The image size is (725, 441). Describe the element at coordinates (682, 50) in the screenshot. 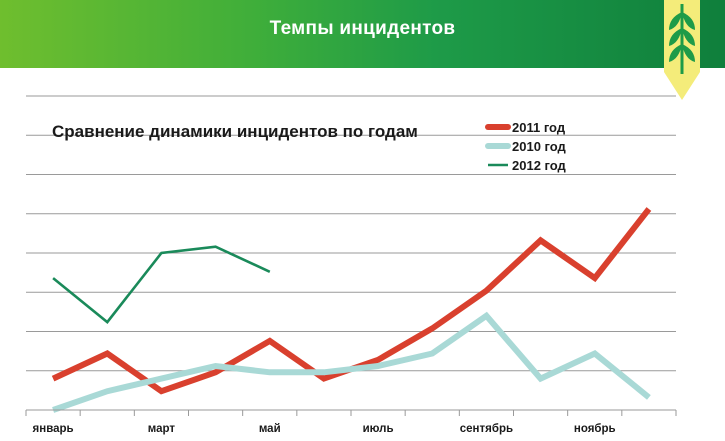

I see `wheat-logo-icon` at that location.